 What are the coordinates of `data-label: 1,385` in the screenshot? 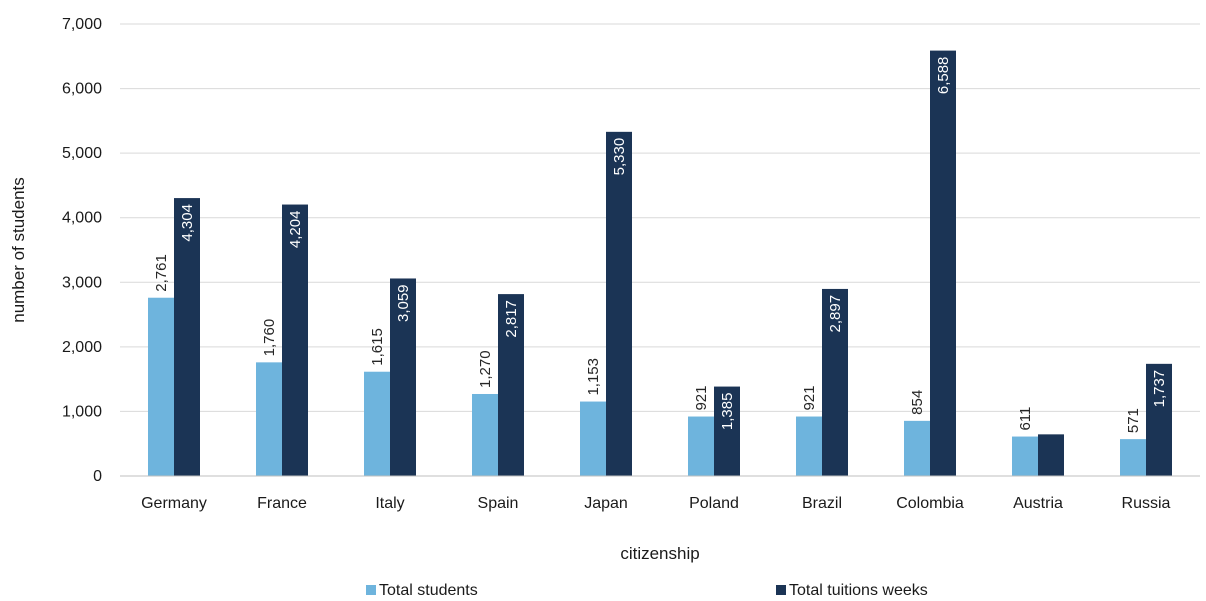 It's located at (727, 412).